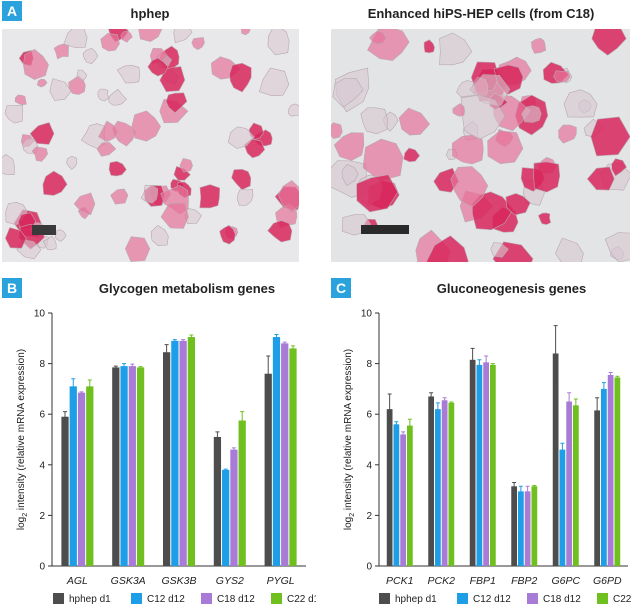 The width and height of the screenshot is (632, 610). Describe the element at coordinates (128, 581) in the screenshot. I see `category-label: GSK3A` at that location.